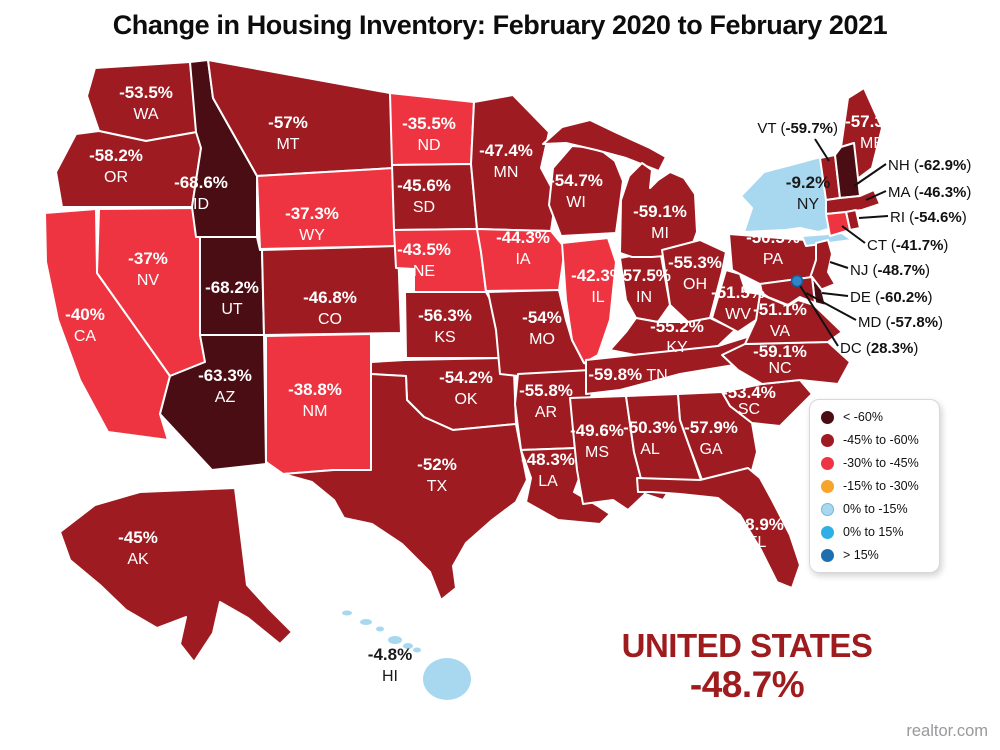 The width and height of the screenshot is (1000, 750). I want to click on state-label-WA: -53.5% WA, so click(146, 103).